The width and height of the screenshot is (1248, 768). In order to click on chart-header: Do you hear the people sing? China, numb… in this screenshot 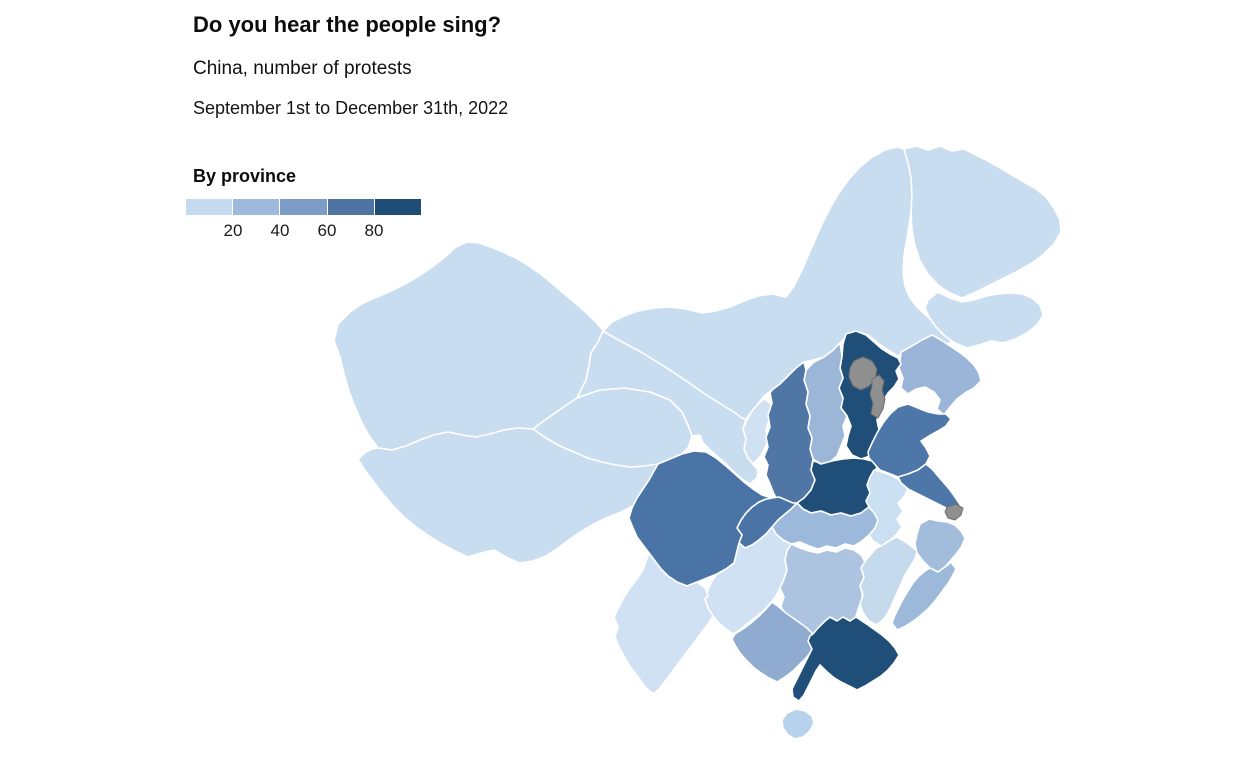, I will do `click(350, 65)`.